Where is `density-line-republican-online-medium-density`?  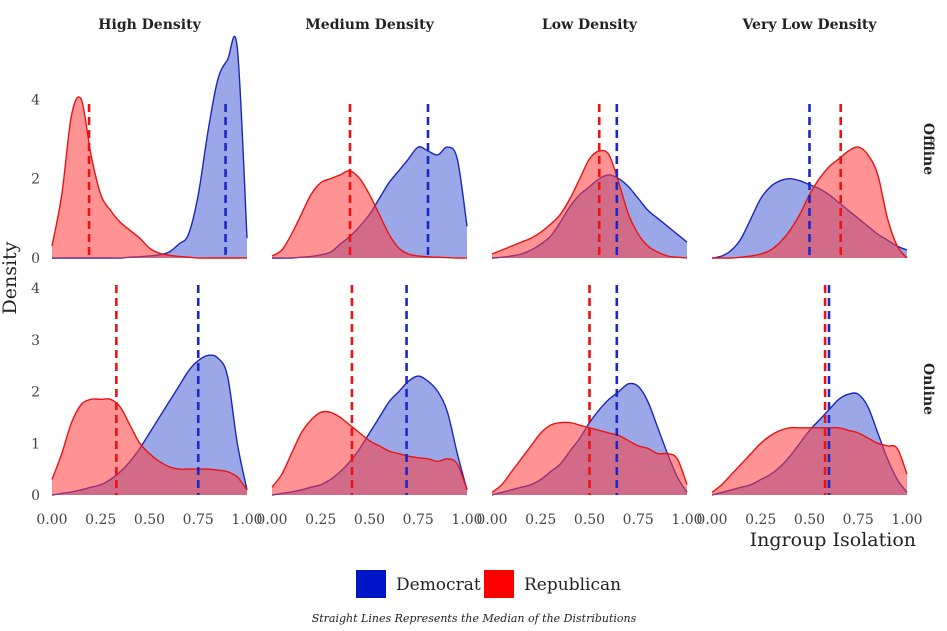
density-line-republican-online-medium-density is located at coordinates (369, 450).